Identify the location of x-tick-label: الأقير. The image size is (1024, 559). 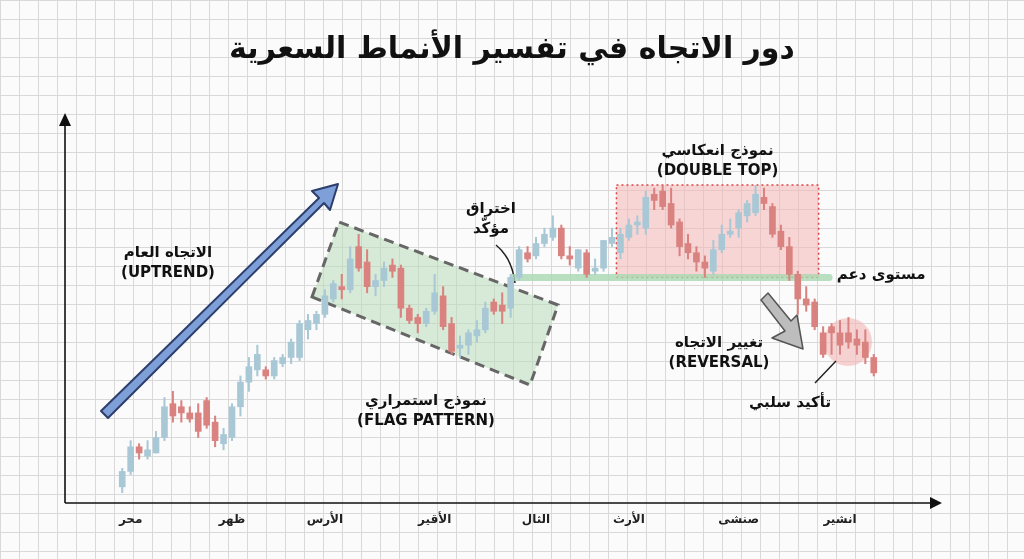
(434, 519).